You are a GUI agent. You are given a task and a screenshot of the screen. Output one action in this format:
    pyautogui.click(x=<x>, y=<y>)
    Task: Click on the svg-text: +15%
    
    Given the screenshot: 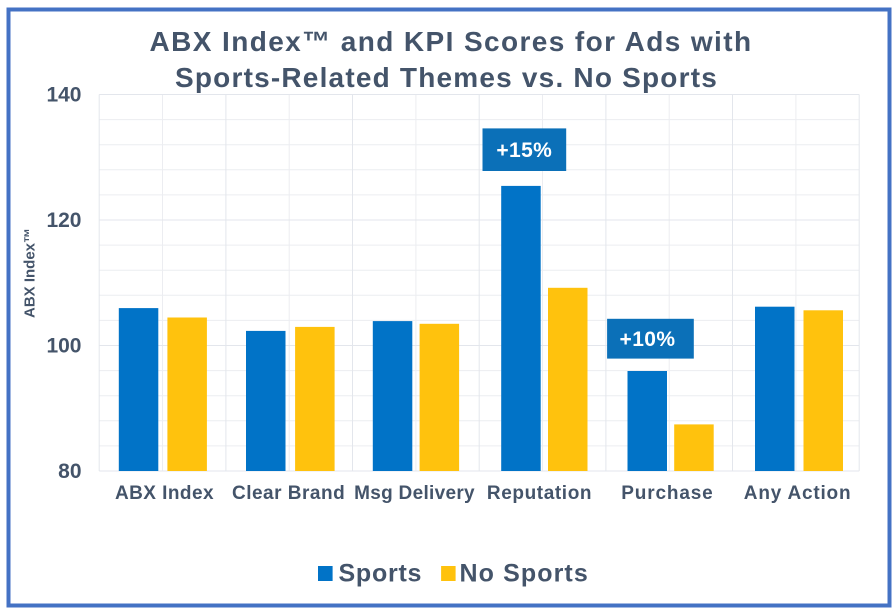 What is the action you would take?
    pyautogui.click(x=524, y=150)
    